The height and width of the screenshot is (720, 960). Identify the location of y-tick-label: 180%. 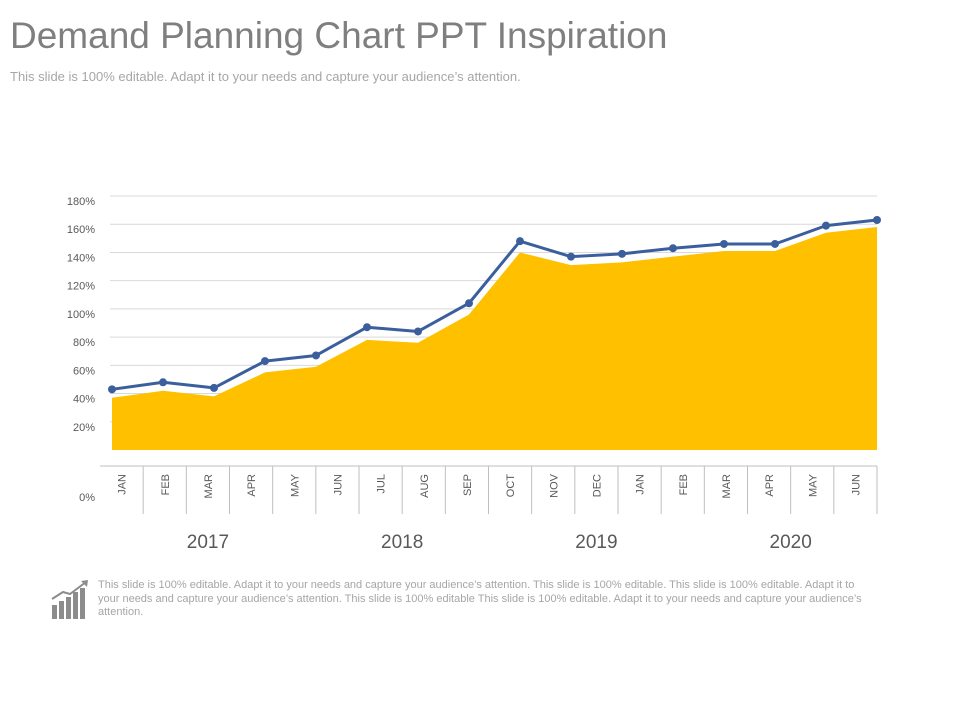
(81, 202).